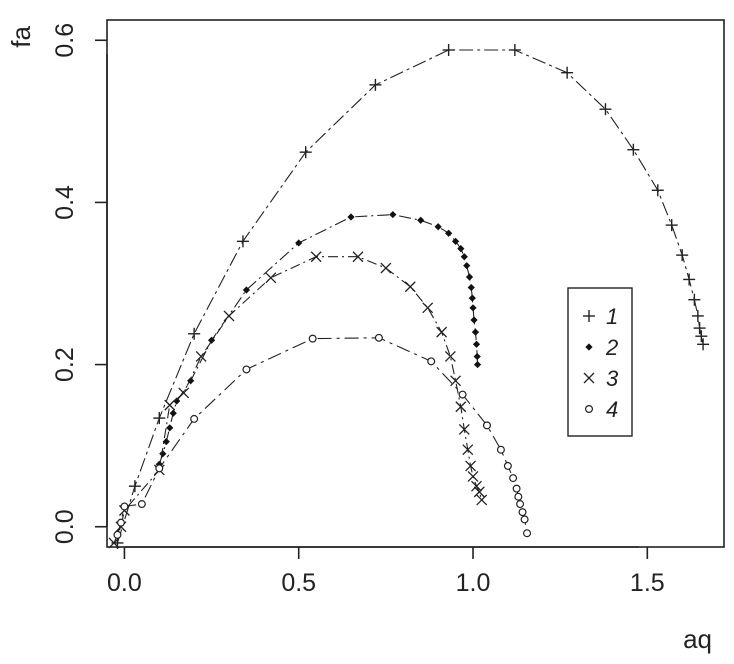  I want to click on legend-label-1: 1, so click(612, 316).